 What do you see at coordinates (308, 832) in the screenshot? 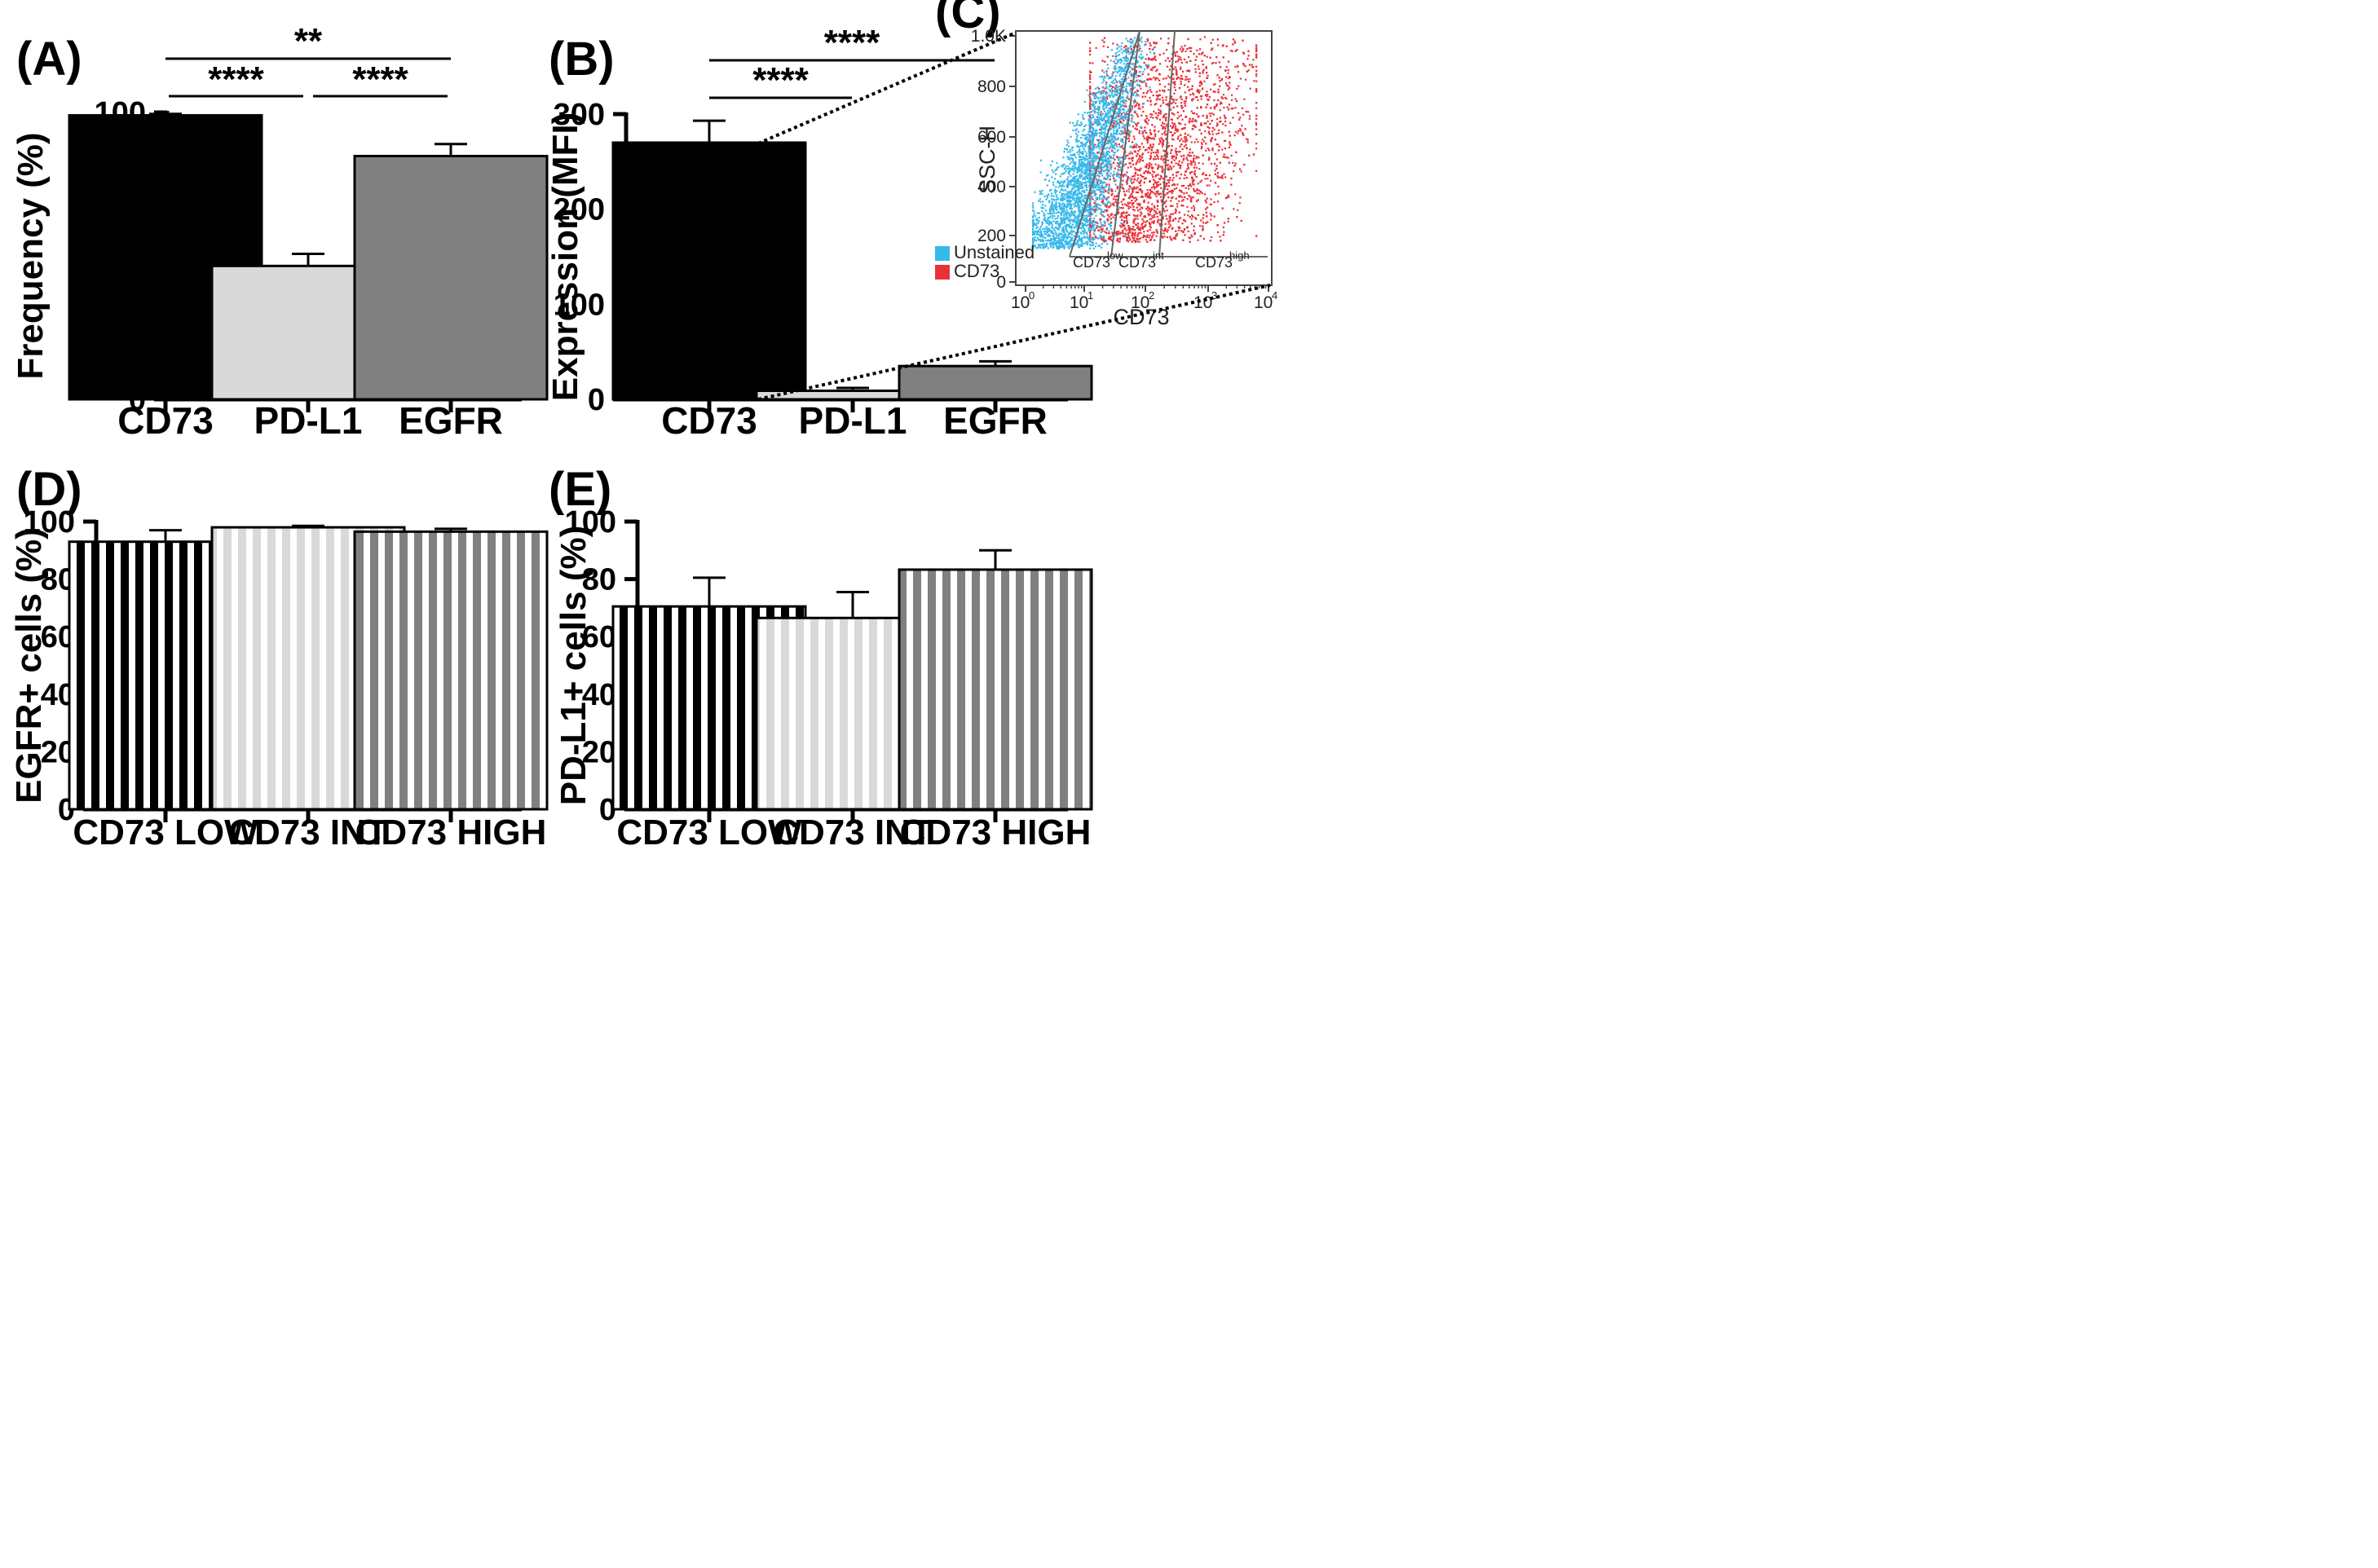
I see `category-label: CD73 INT` at bounding box center [308, 832].